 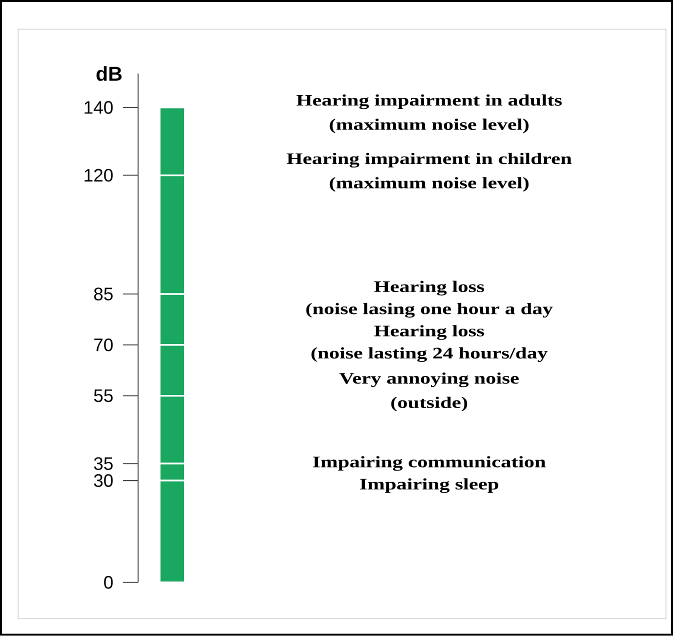 What do you see at coordinates (103, 481) in the screenshot?
I see `y-tick-label: 30` at bounding box center [103, 481].